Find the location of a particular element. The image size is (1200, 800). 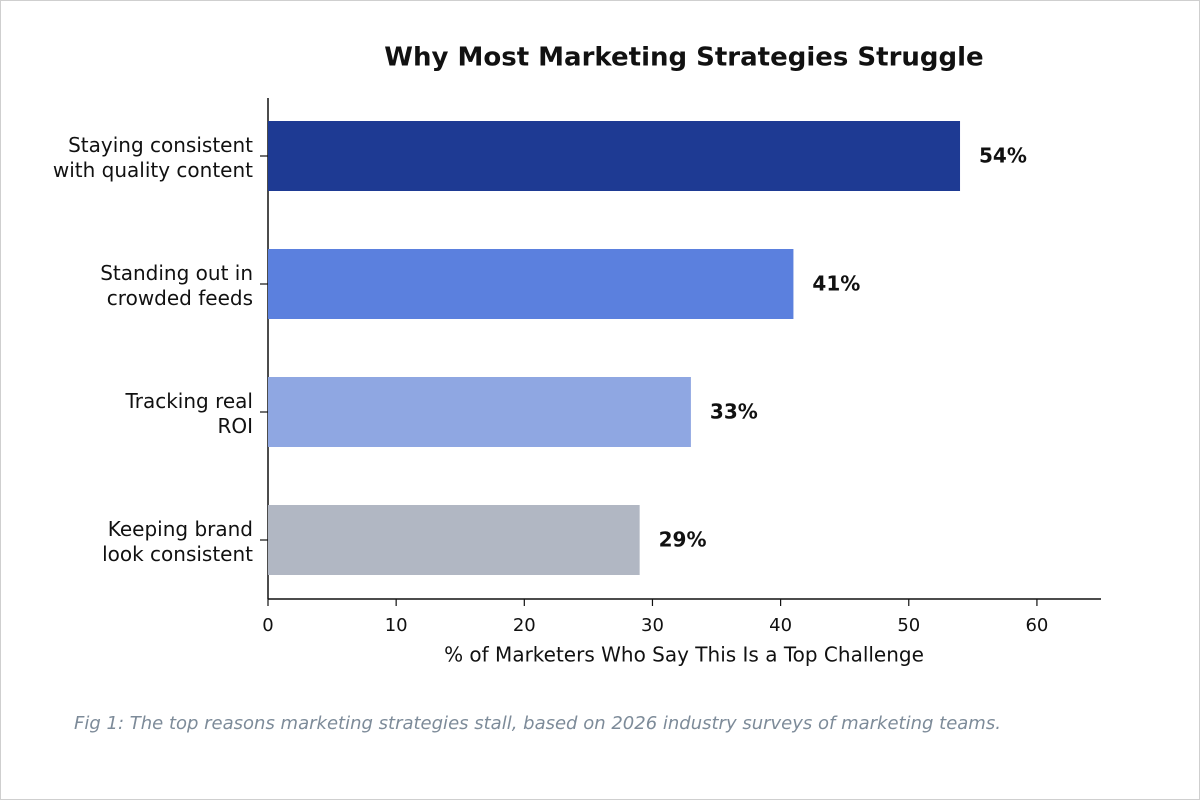

chart-title: Why Most Marketing Strategies Struggle is located at coordinates (683, 58).